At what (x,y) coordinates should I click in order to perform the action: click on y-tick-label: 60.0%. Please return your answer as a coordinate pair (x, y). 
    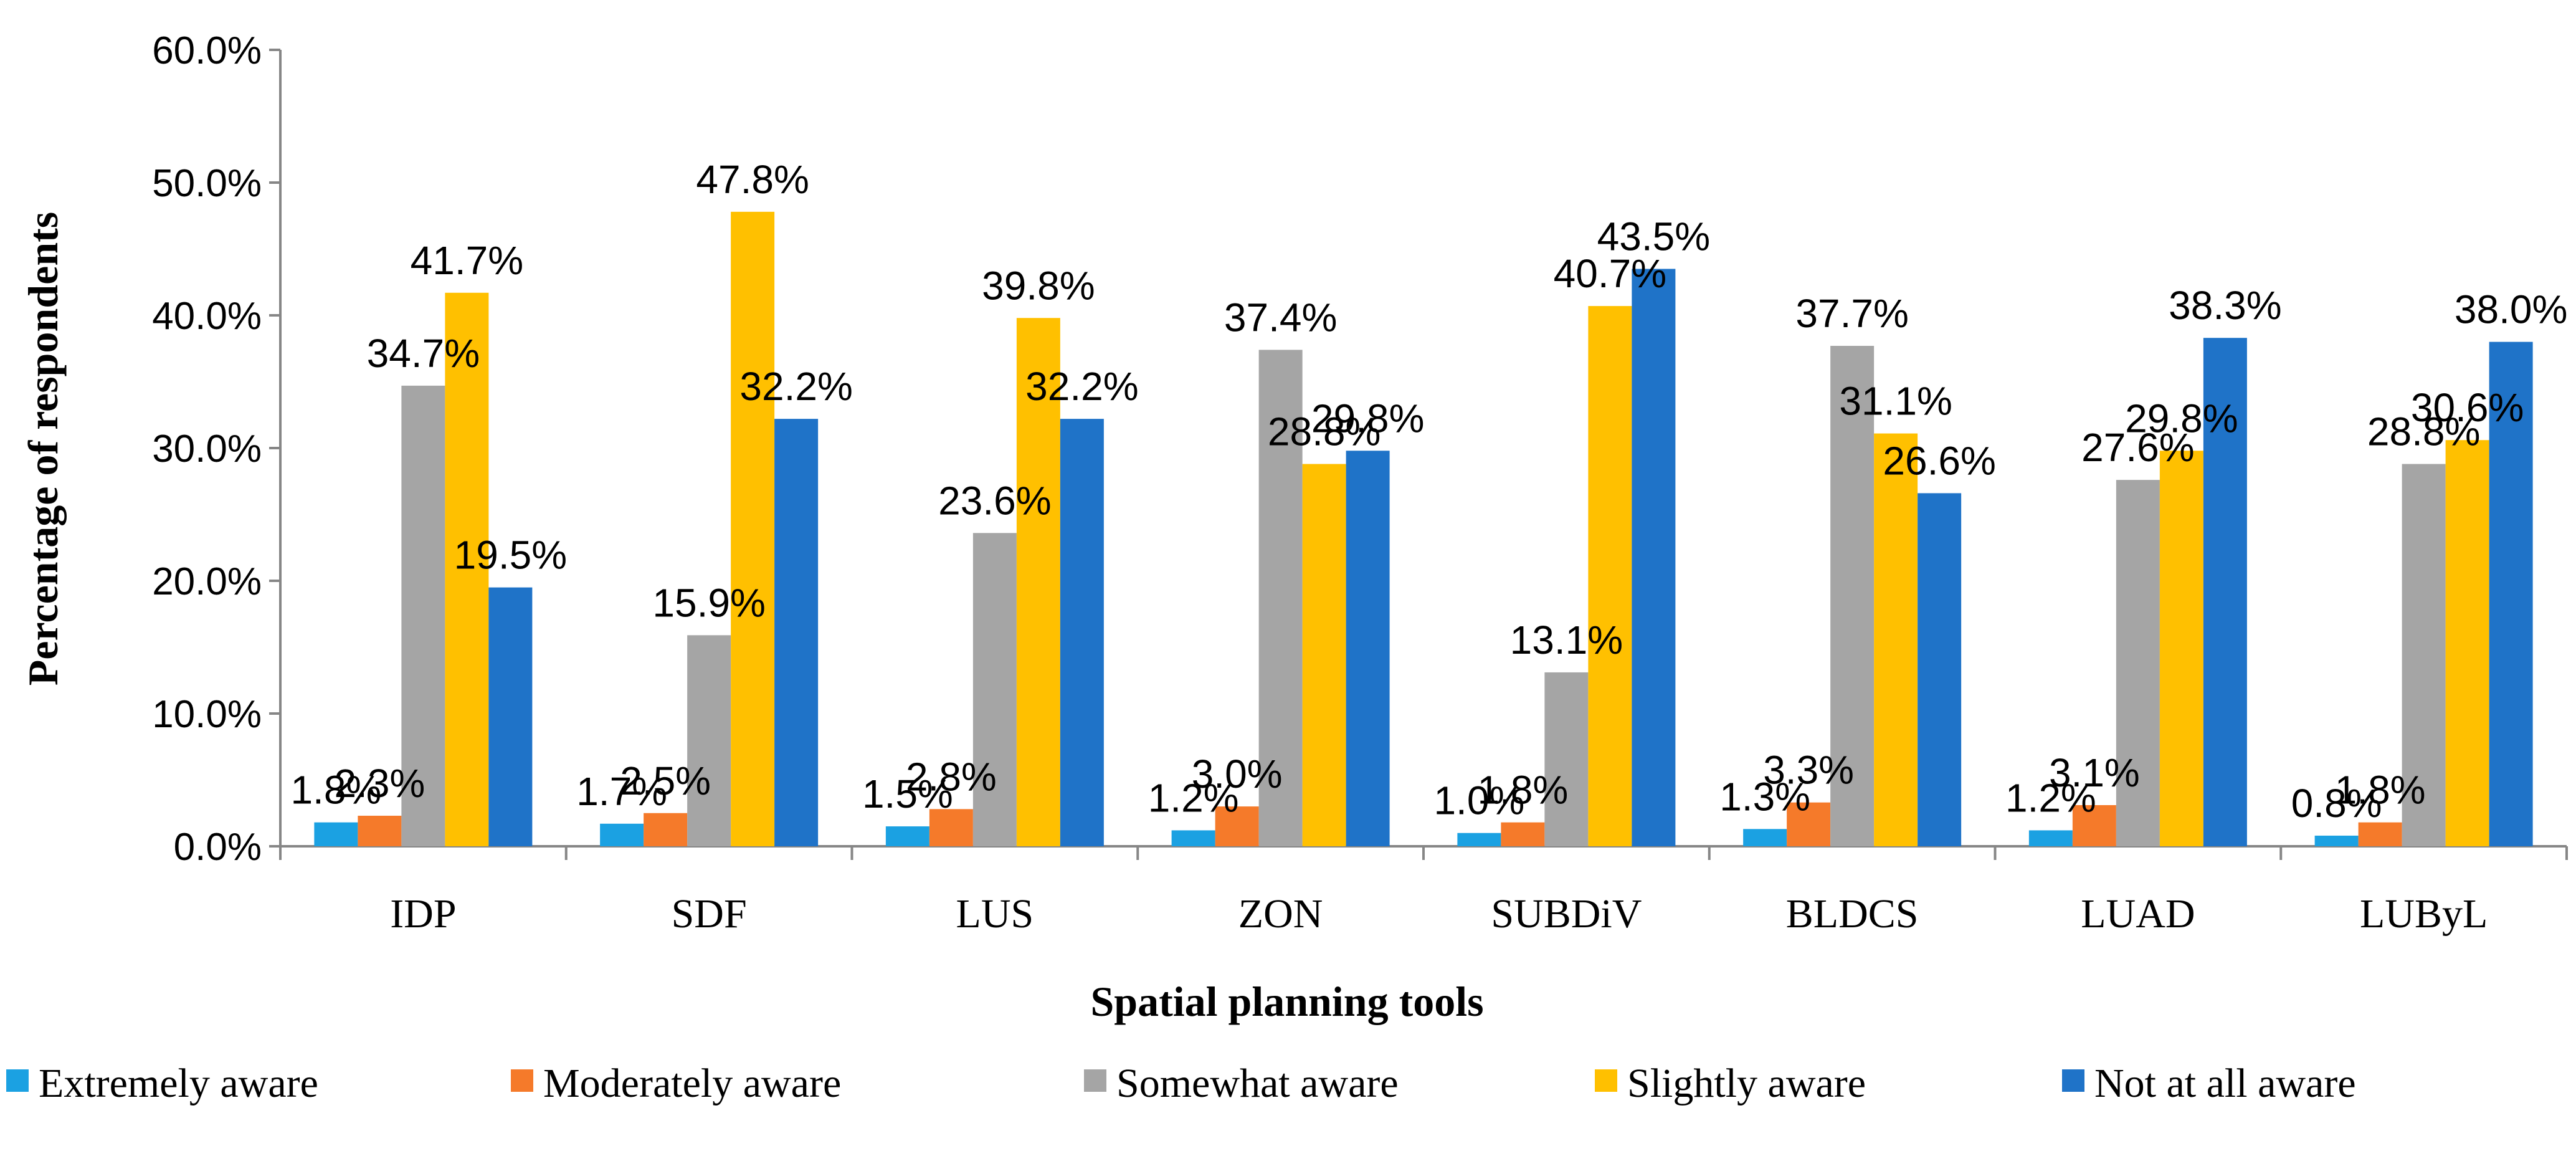
    Looking at the image, I should click on (207, 51).